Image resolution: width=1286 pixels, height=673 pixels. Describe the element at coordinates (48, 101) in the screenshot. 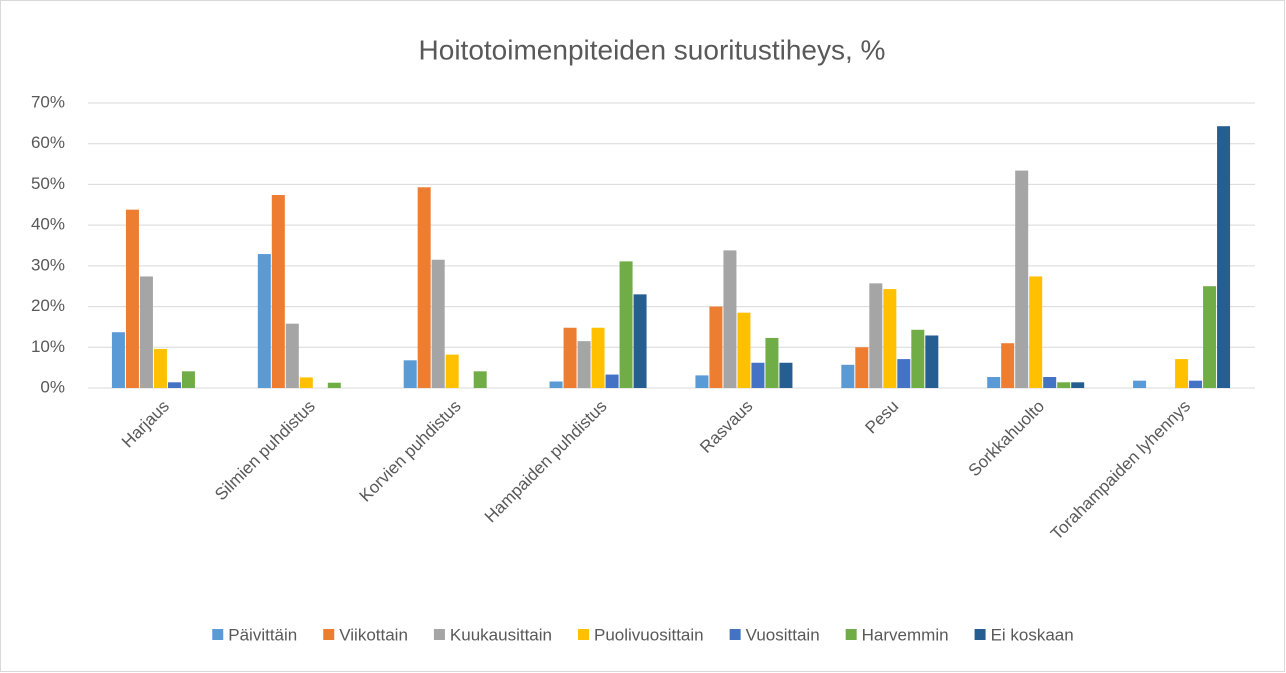

I see `y-tick-label: 70%` at that location.